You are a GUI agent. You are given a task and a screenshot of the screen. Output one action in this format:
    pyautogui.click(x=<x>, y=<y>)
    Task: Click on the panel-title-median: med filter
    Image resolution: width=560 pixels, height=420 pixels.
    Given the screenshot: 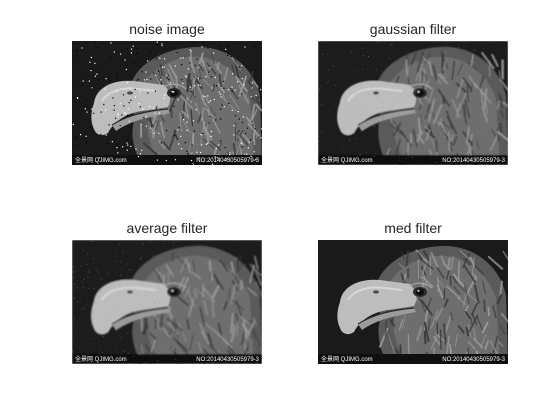 What is the action you would take?
    pyautogui.click(x=413, y=228)
    